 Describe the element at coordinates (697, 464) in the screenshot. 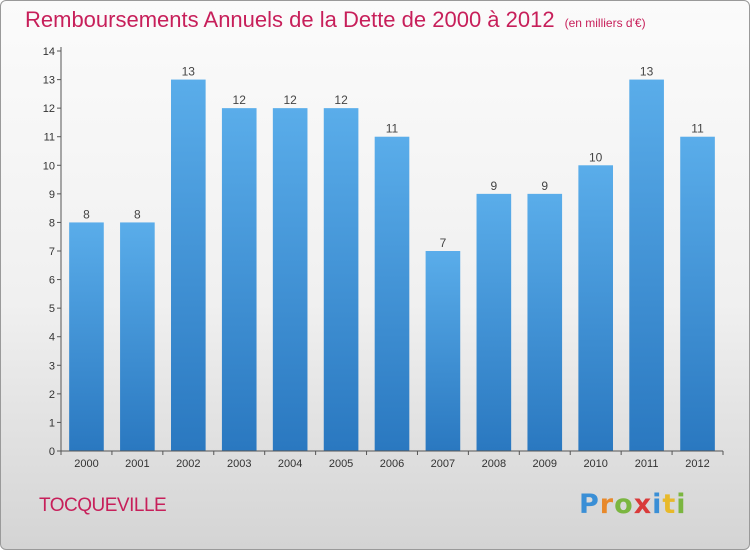

I see `x-tick-label: 2012` at that location.